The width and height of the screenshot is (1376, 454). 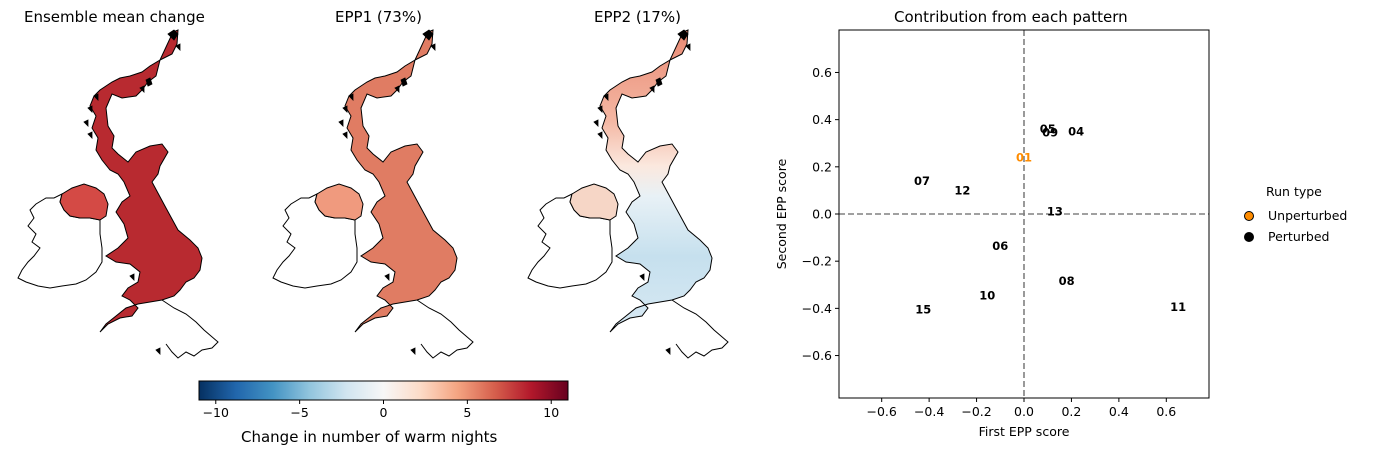 What do you see at coordinates (962, 190) in the screenshot?
I see `point-label-12: 12` at bounding box center [962, 190].